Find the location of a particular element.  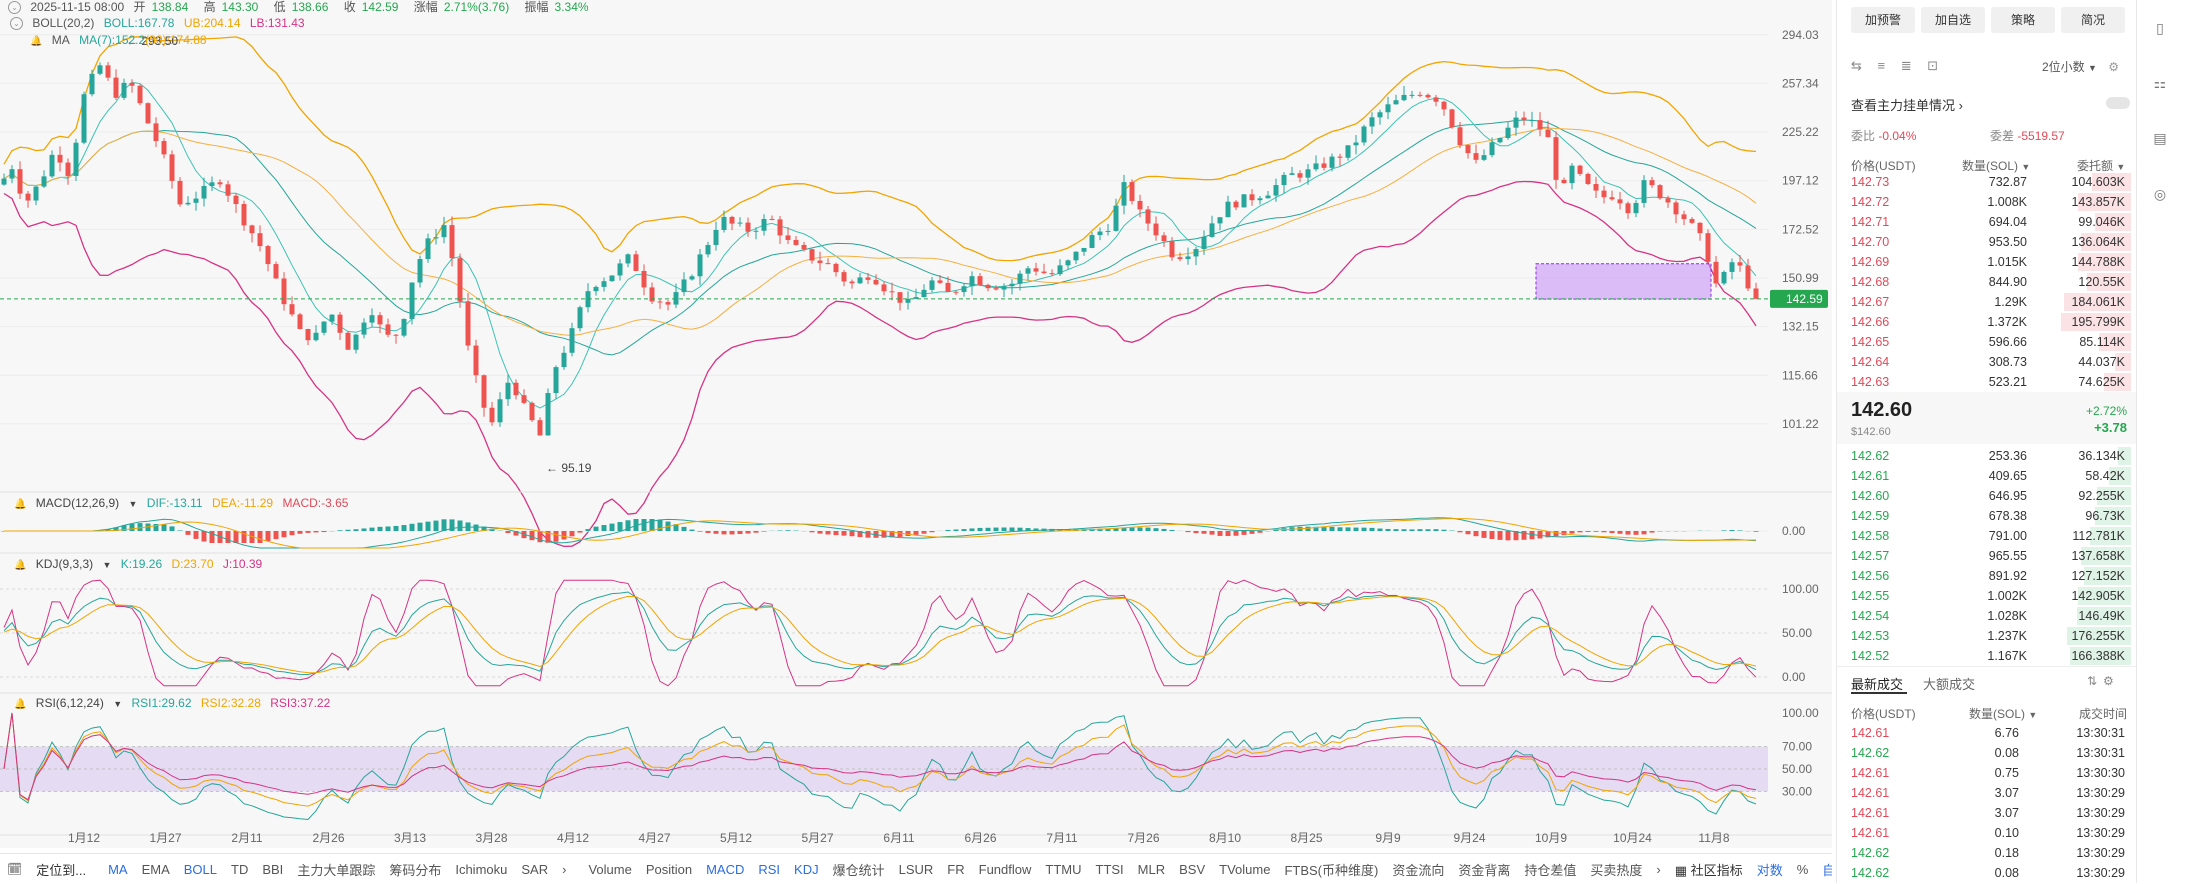

ind-rsi: RSI is located at coordinates (769, 869).